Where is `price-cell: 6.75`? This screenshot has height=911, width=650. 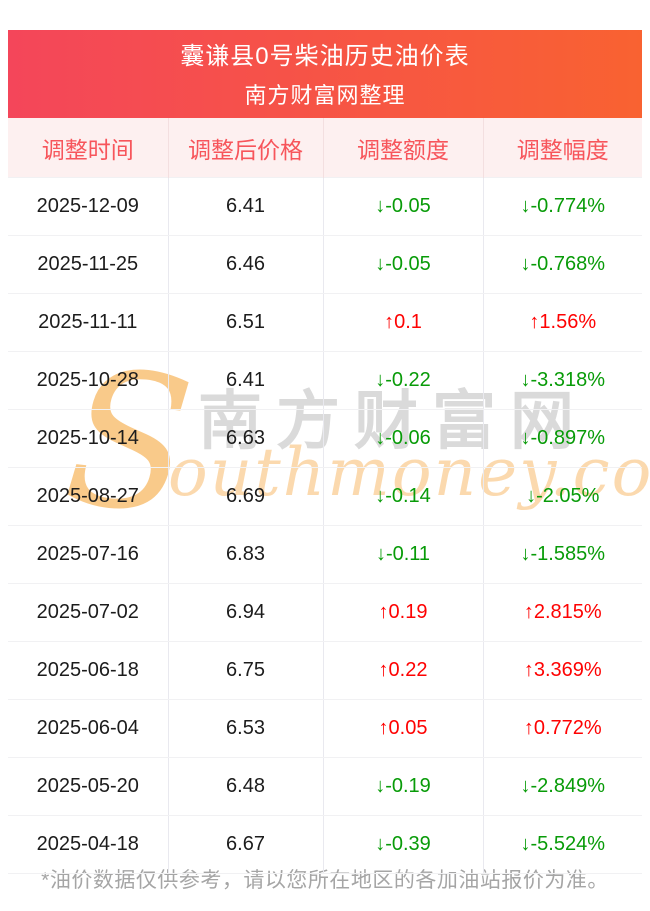 price-cell: 6.75 is located at coordinates (246, 670).